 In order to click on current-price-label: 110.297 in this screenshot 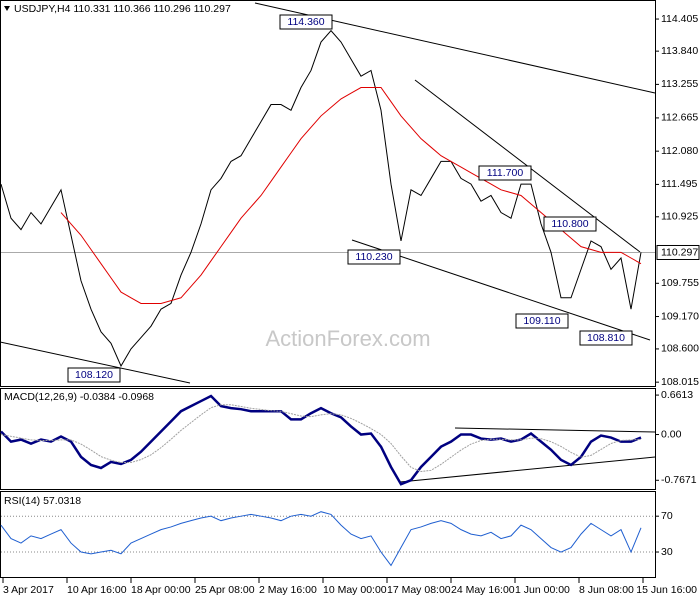, I will do `click(679, 252)`.